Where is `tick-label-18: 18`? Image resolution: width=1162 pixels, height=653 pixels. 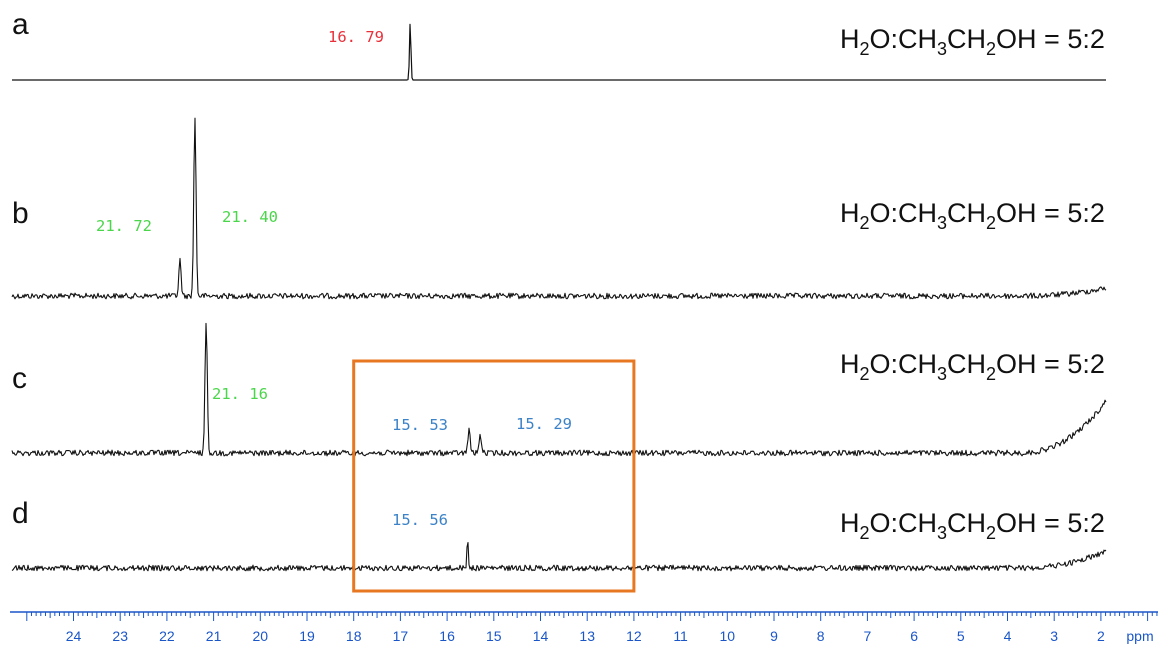 tick-label-18: 18 is located at coordinates (354, 636).